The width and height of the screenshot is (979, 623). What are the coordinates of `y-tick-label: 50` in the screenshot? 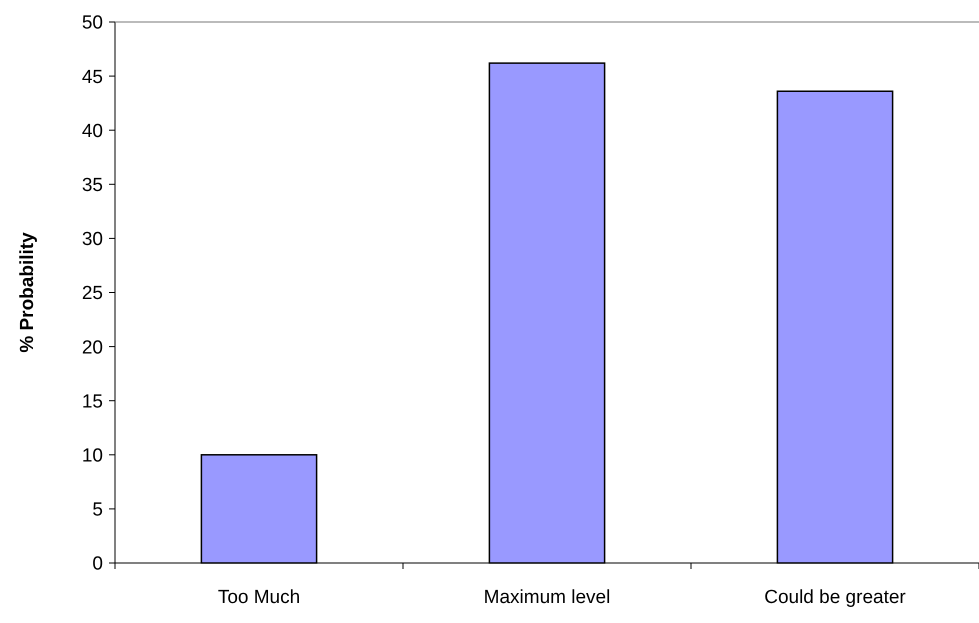 It's located at (92, 23).